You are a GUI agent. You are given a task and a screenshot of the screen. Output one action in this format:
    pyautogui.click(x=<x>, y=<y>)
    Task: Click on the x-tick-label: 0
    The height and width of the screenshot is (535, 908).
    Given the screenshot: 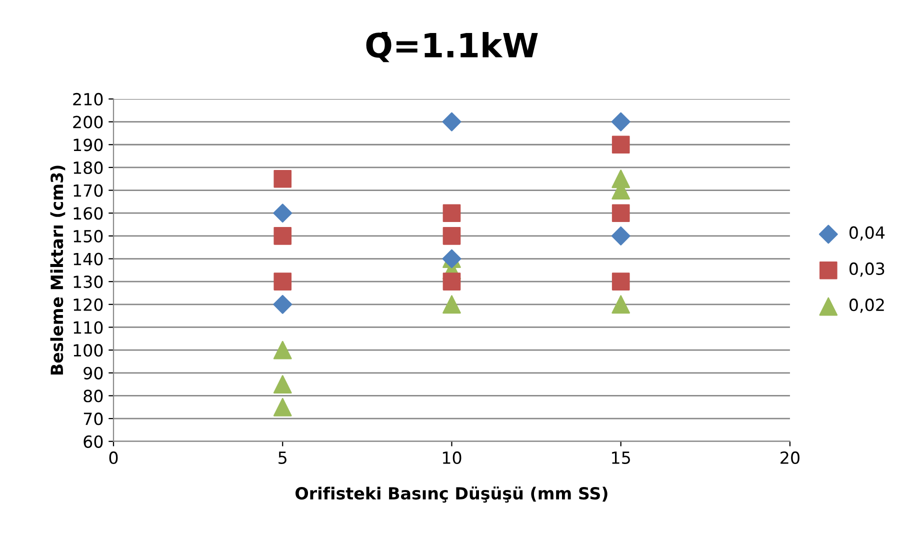 What is the action you would take?
    pyautogui.click(x=113, y=457)
    